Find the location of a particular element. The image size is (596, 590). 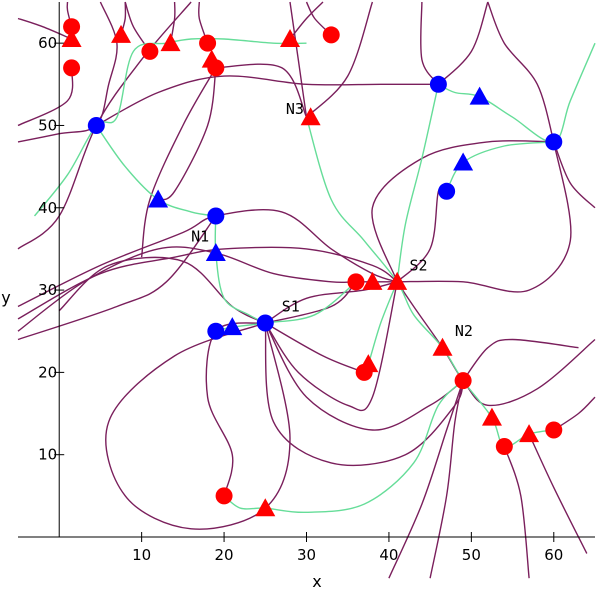

x-tick-label: 40 is located at coordinates (388, 555).